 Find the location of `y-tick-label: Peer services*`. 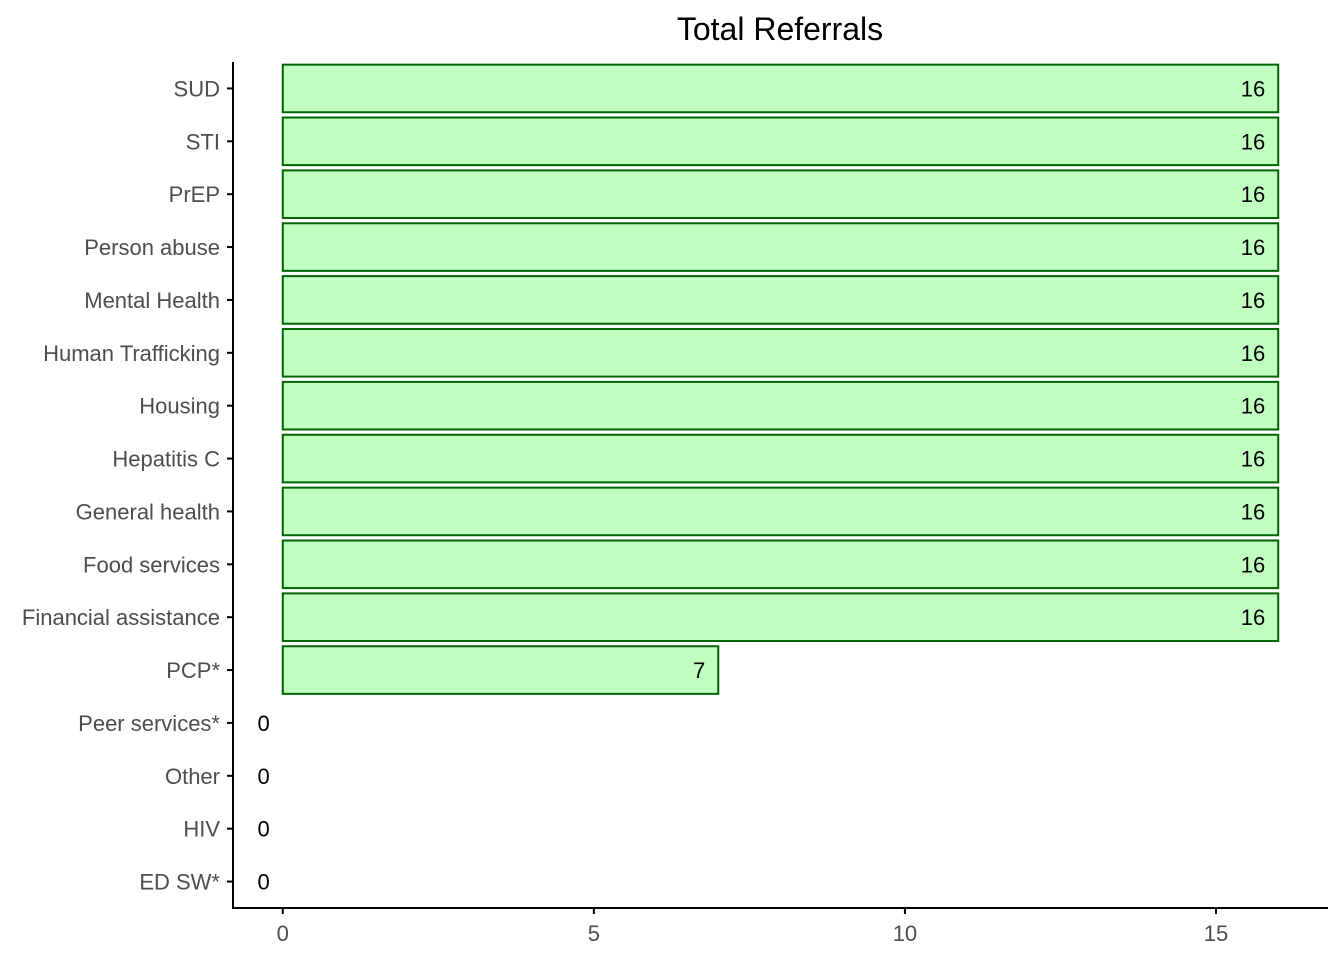

y-tick-label: Peer services* is located at coordinates (149, 723).